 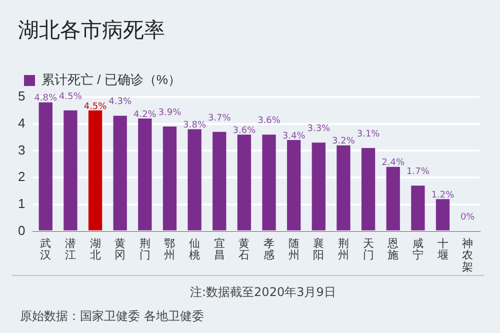 What do you see at coordinates (120, 102) in the screenshot?
I see `data-label: 4.3%` at bounding box center [120, 102].